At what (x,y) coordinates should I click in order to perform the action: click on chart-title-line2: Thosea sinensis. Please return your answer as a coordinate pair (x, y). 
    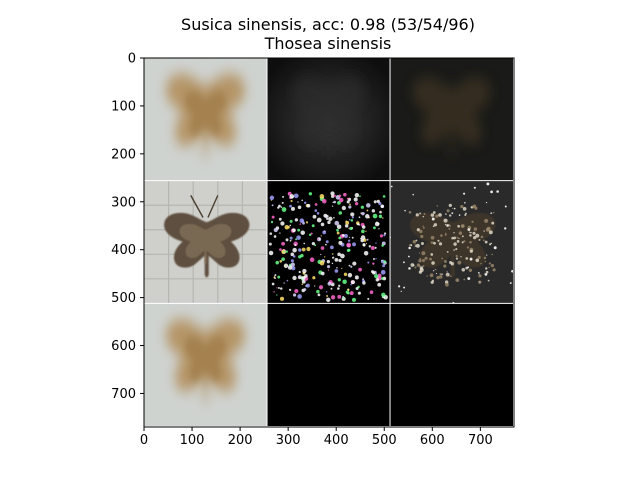
    Looking at the image, I should click on (328, 43).